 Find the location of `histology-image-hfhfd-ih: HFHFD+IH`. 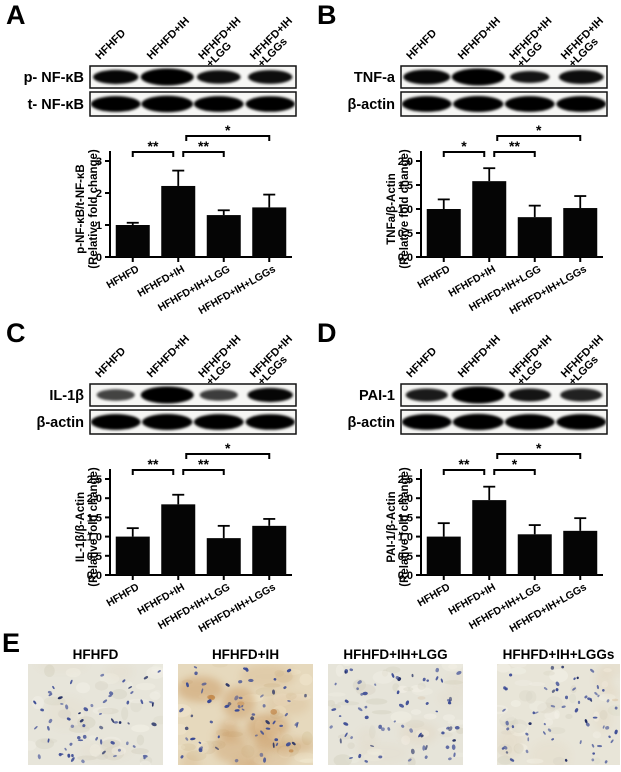

histology-image-hfhfd-ih: HFHFD+IH is located at coordinates (245, 705).